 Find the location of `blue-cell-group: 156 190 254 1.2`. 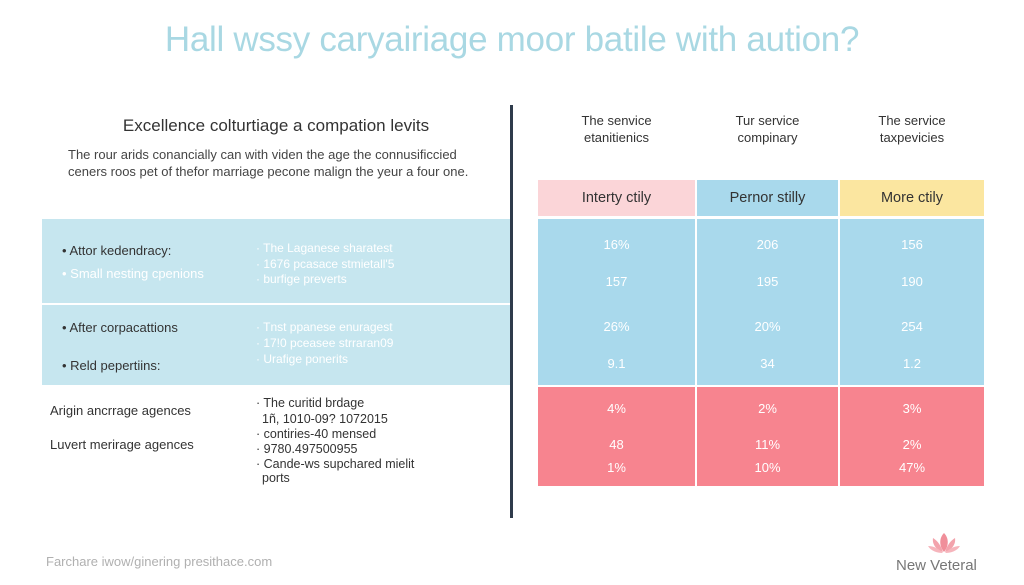

blue-cell-group: 156 190 254 1.2 is located at coordinates (912, 302).